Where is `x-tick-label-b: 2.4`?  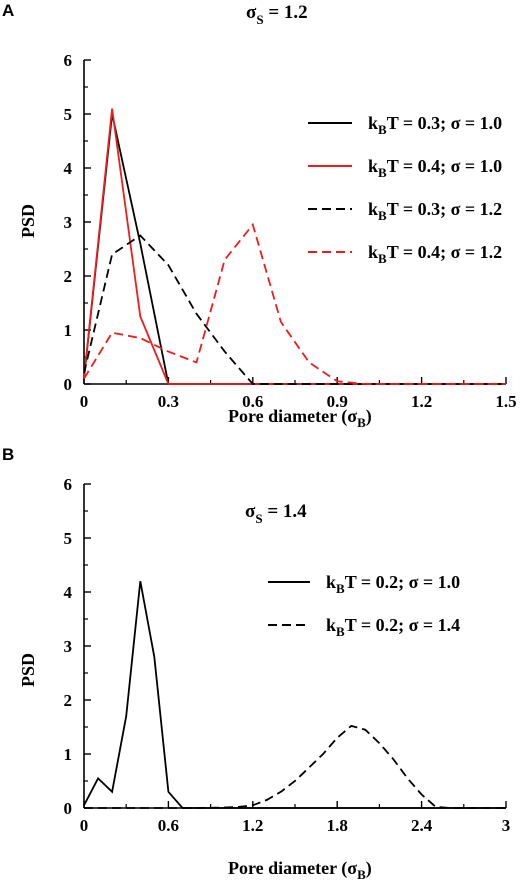
x-tick-label-b: 2.4 is located at coordinates (422, 825).